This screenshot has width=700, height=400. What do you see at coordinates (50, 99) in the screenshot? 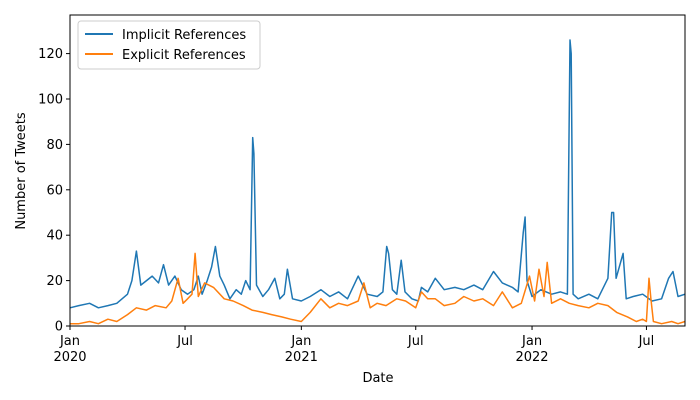
I see `y-tick-label: 100` at bounding box center [50, 99].